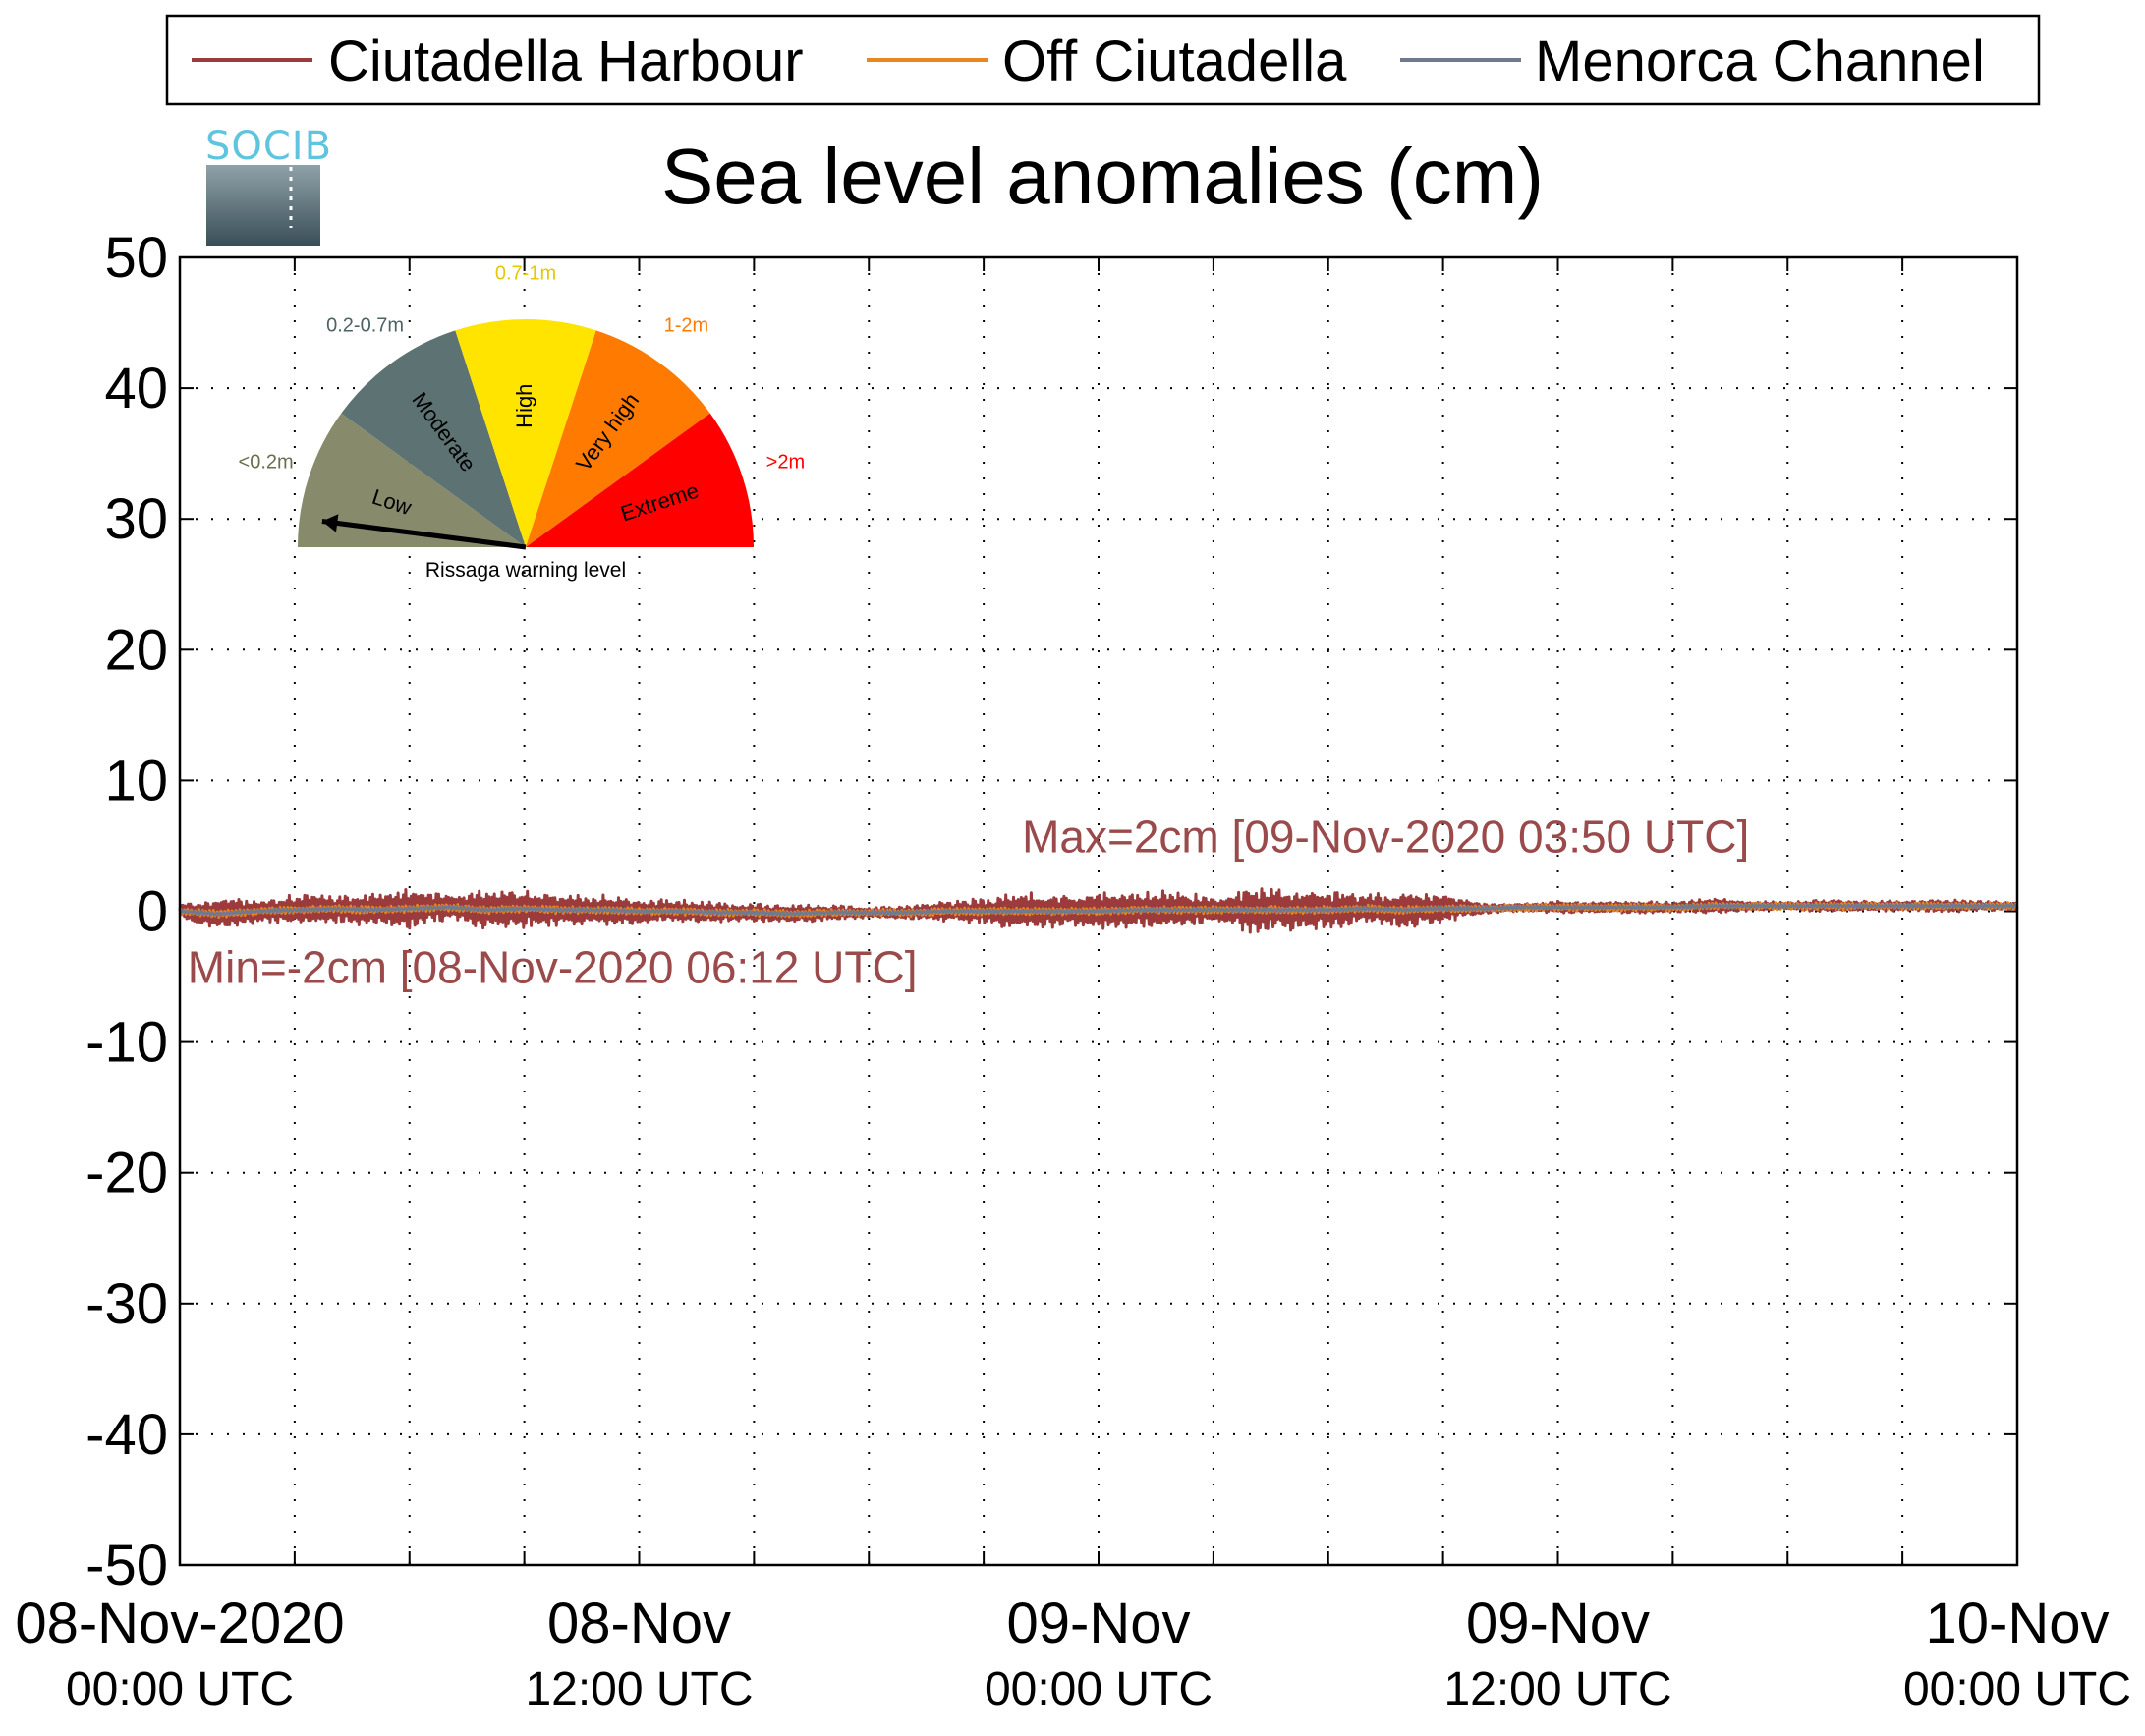  I want to click on x-tick-label-date: 08-Nov-2020, so click(179, 1623).